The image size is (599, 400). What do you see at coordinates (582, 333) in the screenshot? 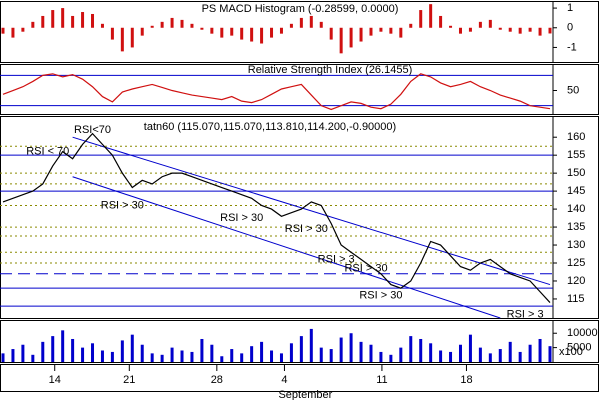
I see `y-tick-label: 10000` at bounding box center [582, 333].